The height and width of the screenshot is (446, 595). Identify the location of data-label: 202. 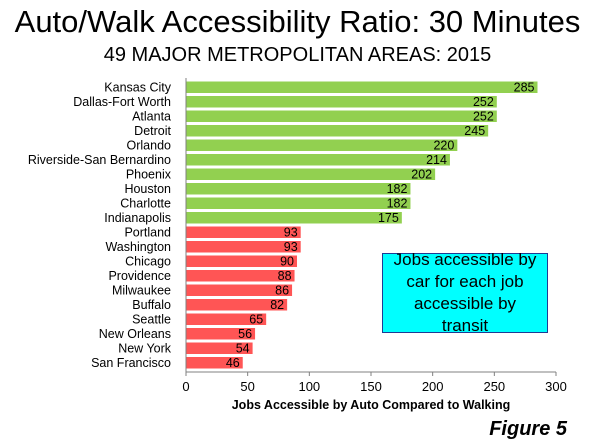
(421, 175).